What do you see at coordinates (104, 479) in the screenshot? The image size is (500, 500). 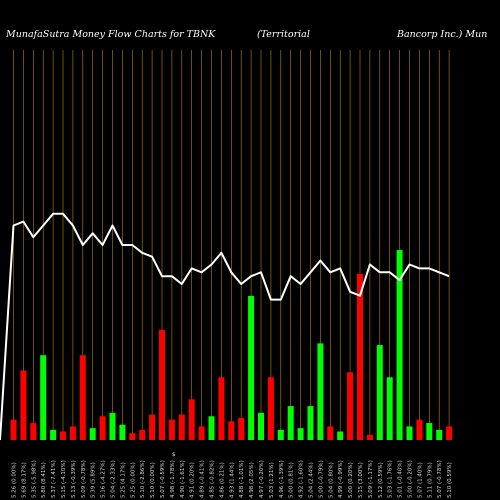 I see `x-tick-label: 5.16 (-4.27%)` at bounding box center [104, 479].